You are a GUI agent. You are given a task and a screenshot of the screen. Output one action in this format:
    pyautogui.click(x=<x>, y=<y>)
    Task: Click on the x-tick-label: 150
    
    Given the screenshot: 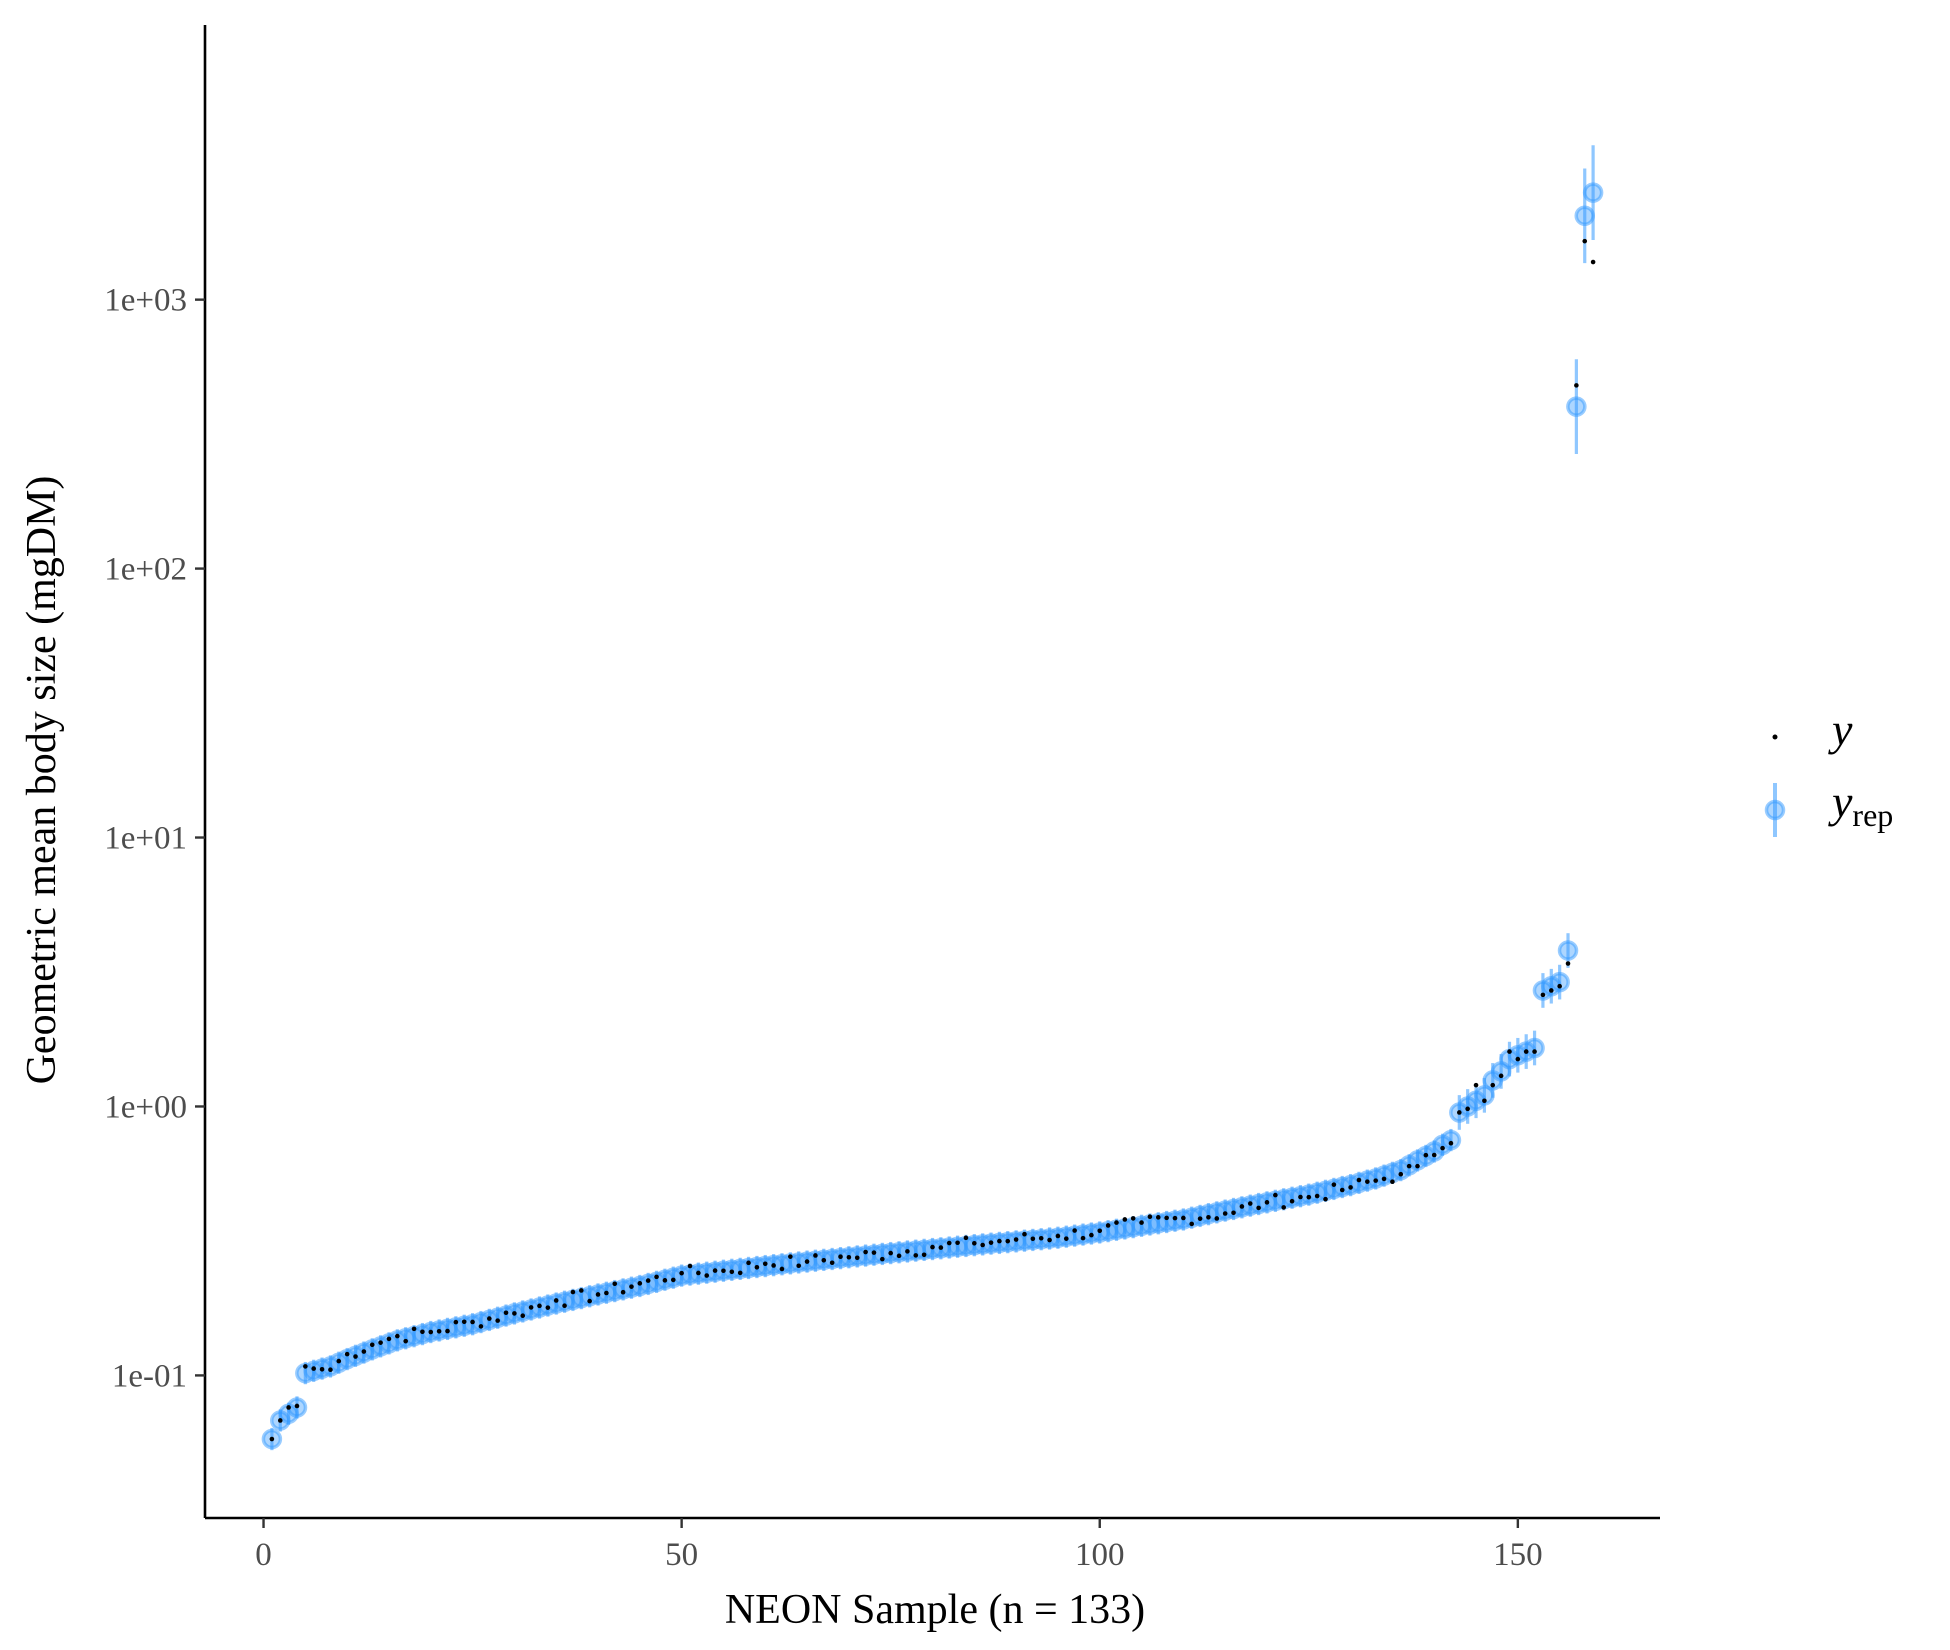 What is the action you would take?
    pyautogui.click(x=1518, y=1555)
    